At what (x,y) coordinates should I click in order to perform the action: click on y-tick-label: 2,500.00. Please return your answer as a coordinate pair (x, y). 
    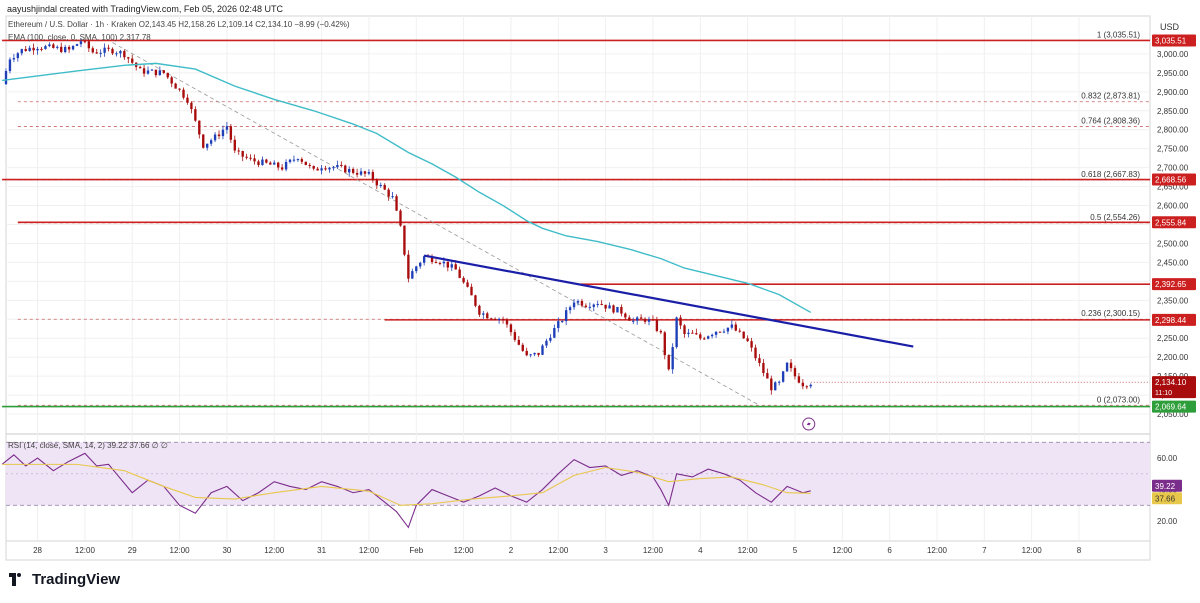
    Looking at the image, I should click on (1173, 243).